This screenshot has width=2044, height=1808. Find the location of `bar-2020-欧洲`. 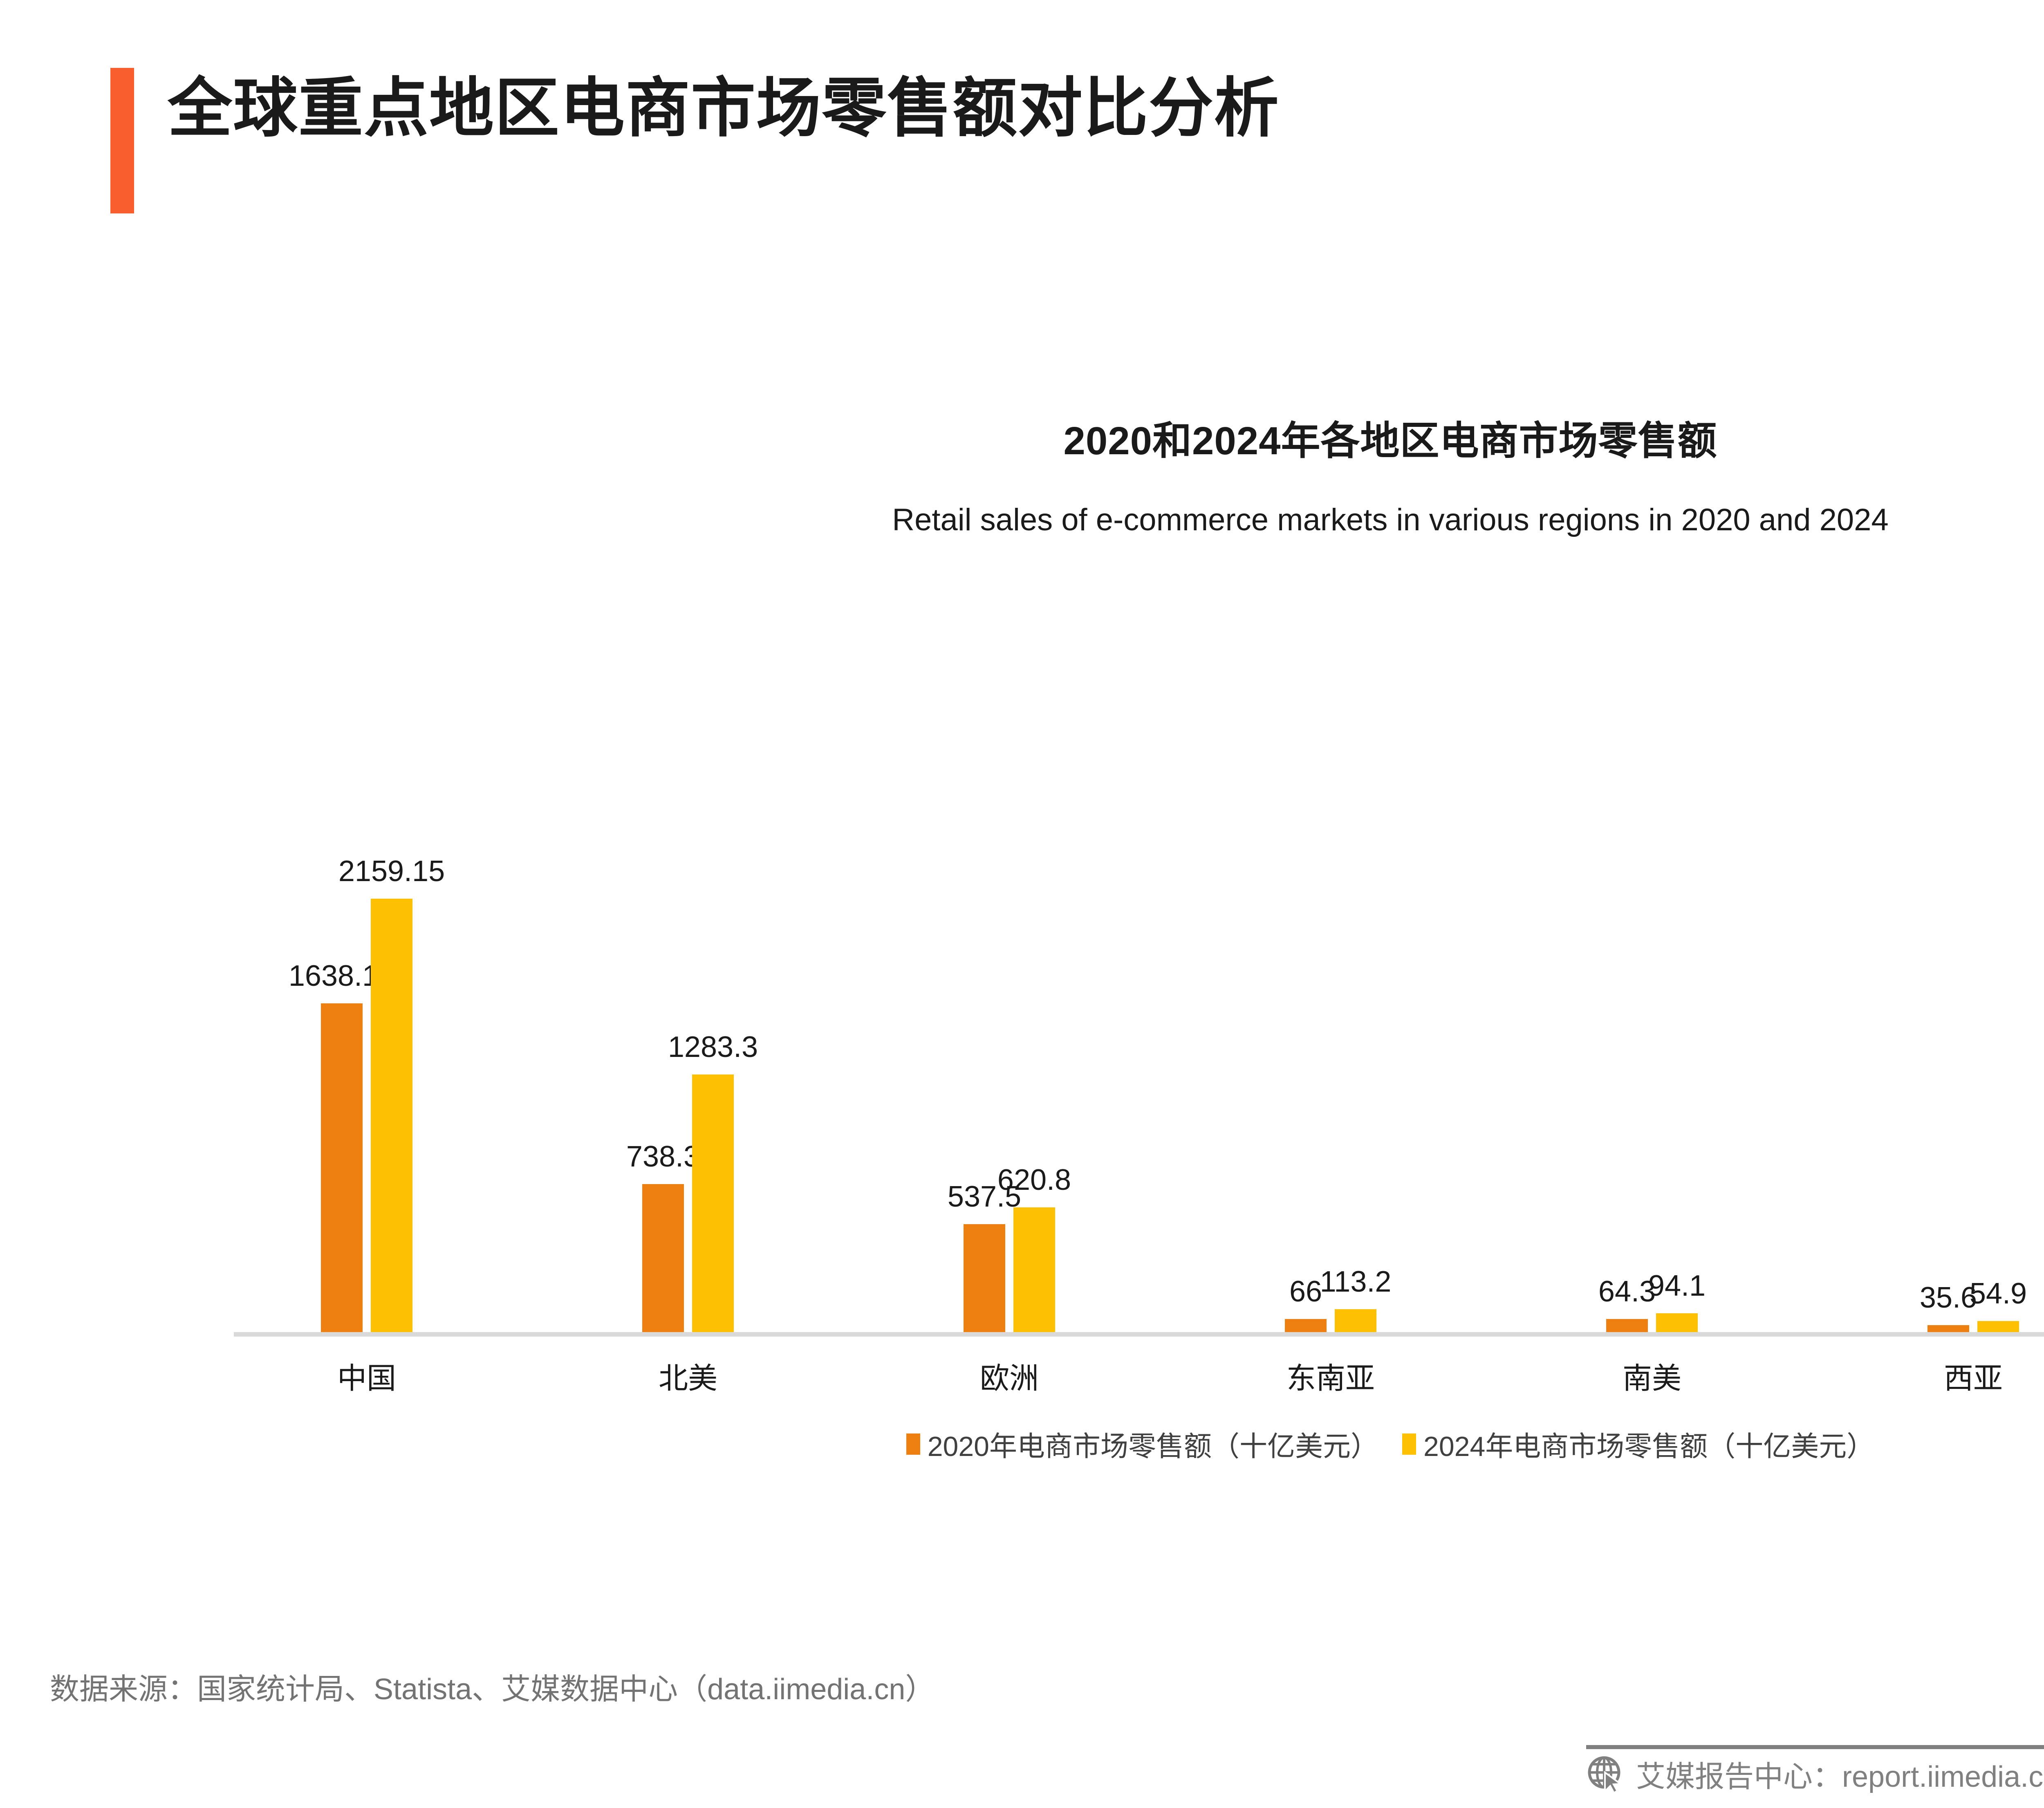

bar-2020-欧洲 is located at coordinates (985, 1278).